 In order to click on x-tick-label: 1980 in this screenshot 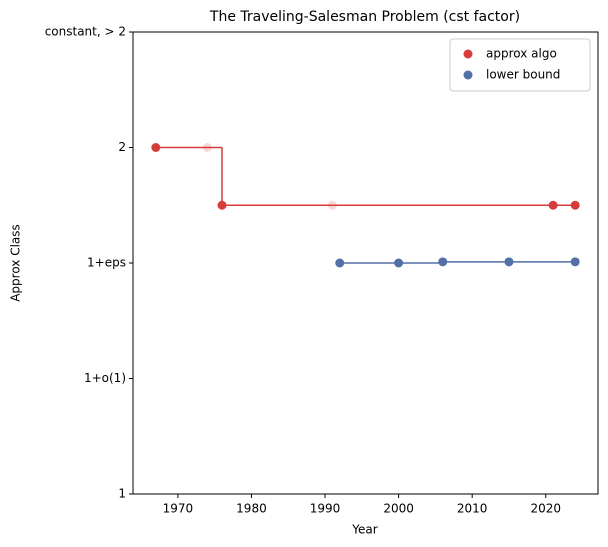, I will do `click(251, 509)`.